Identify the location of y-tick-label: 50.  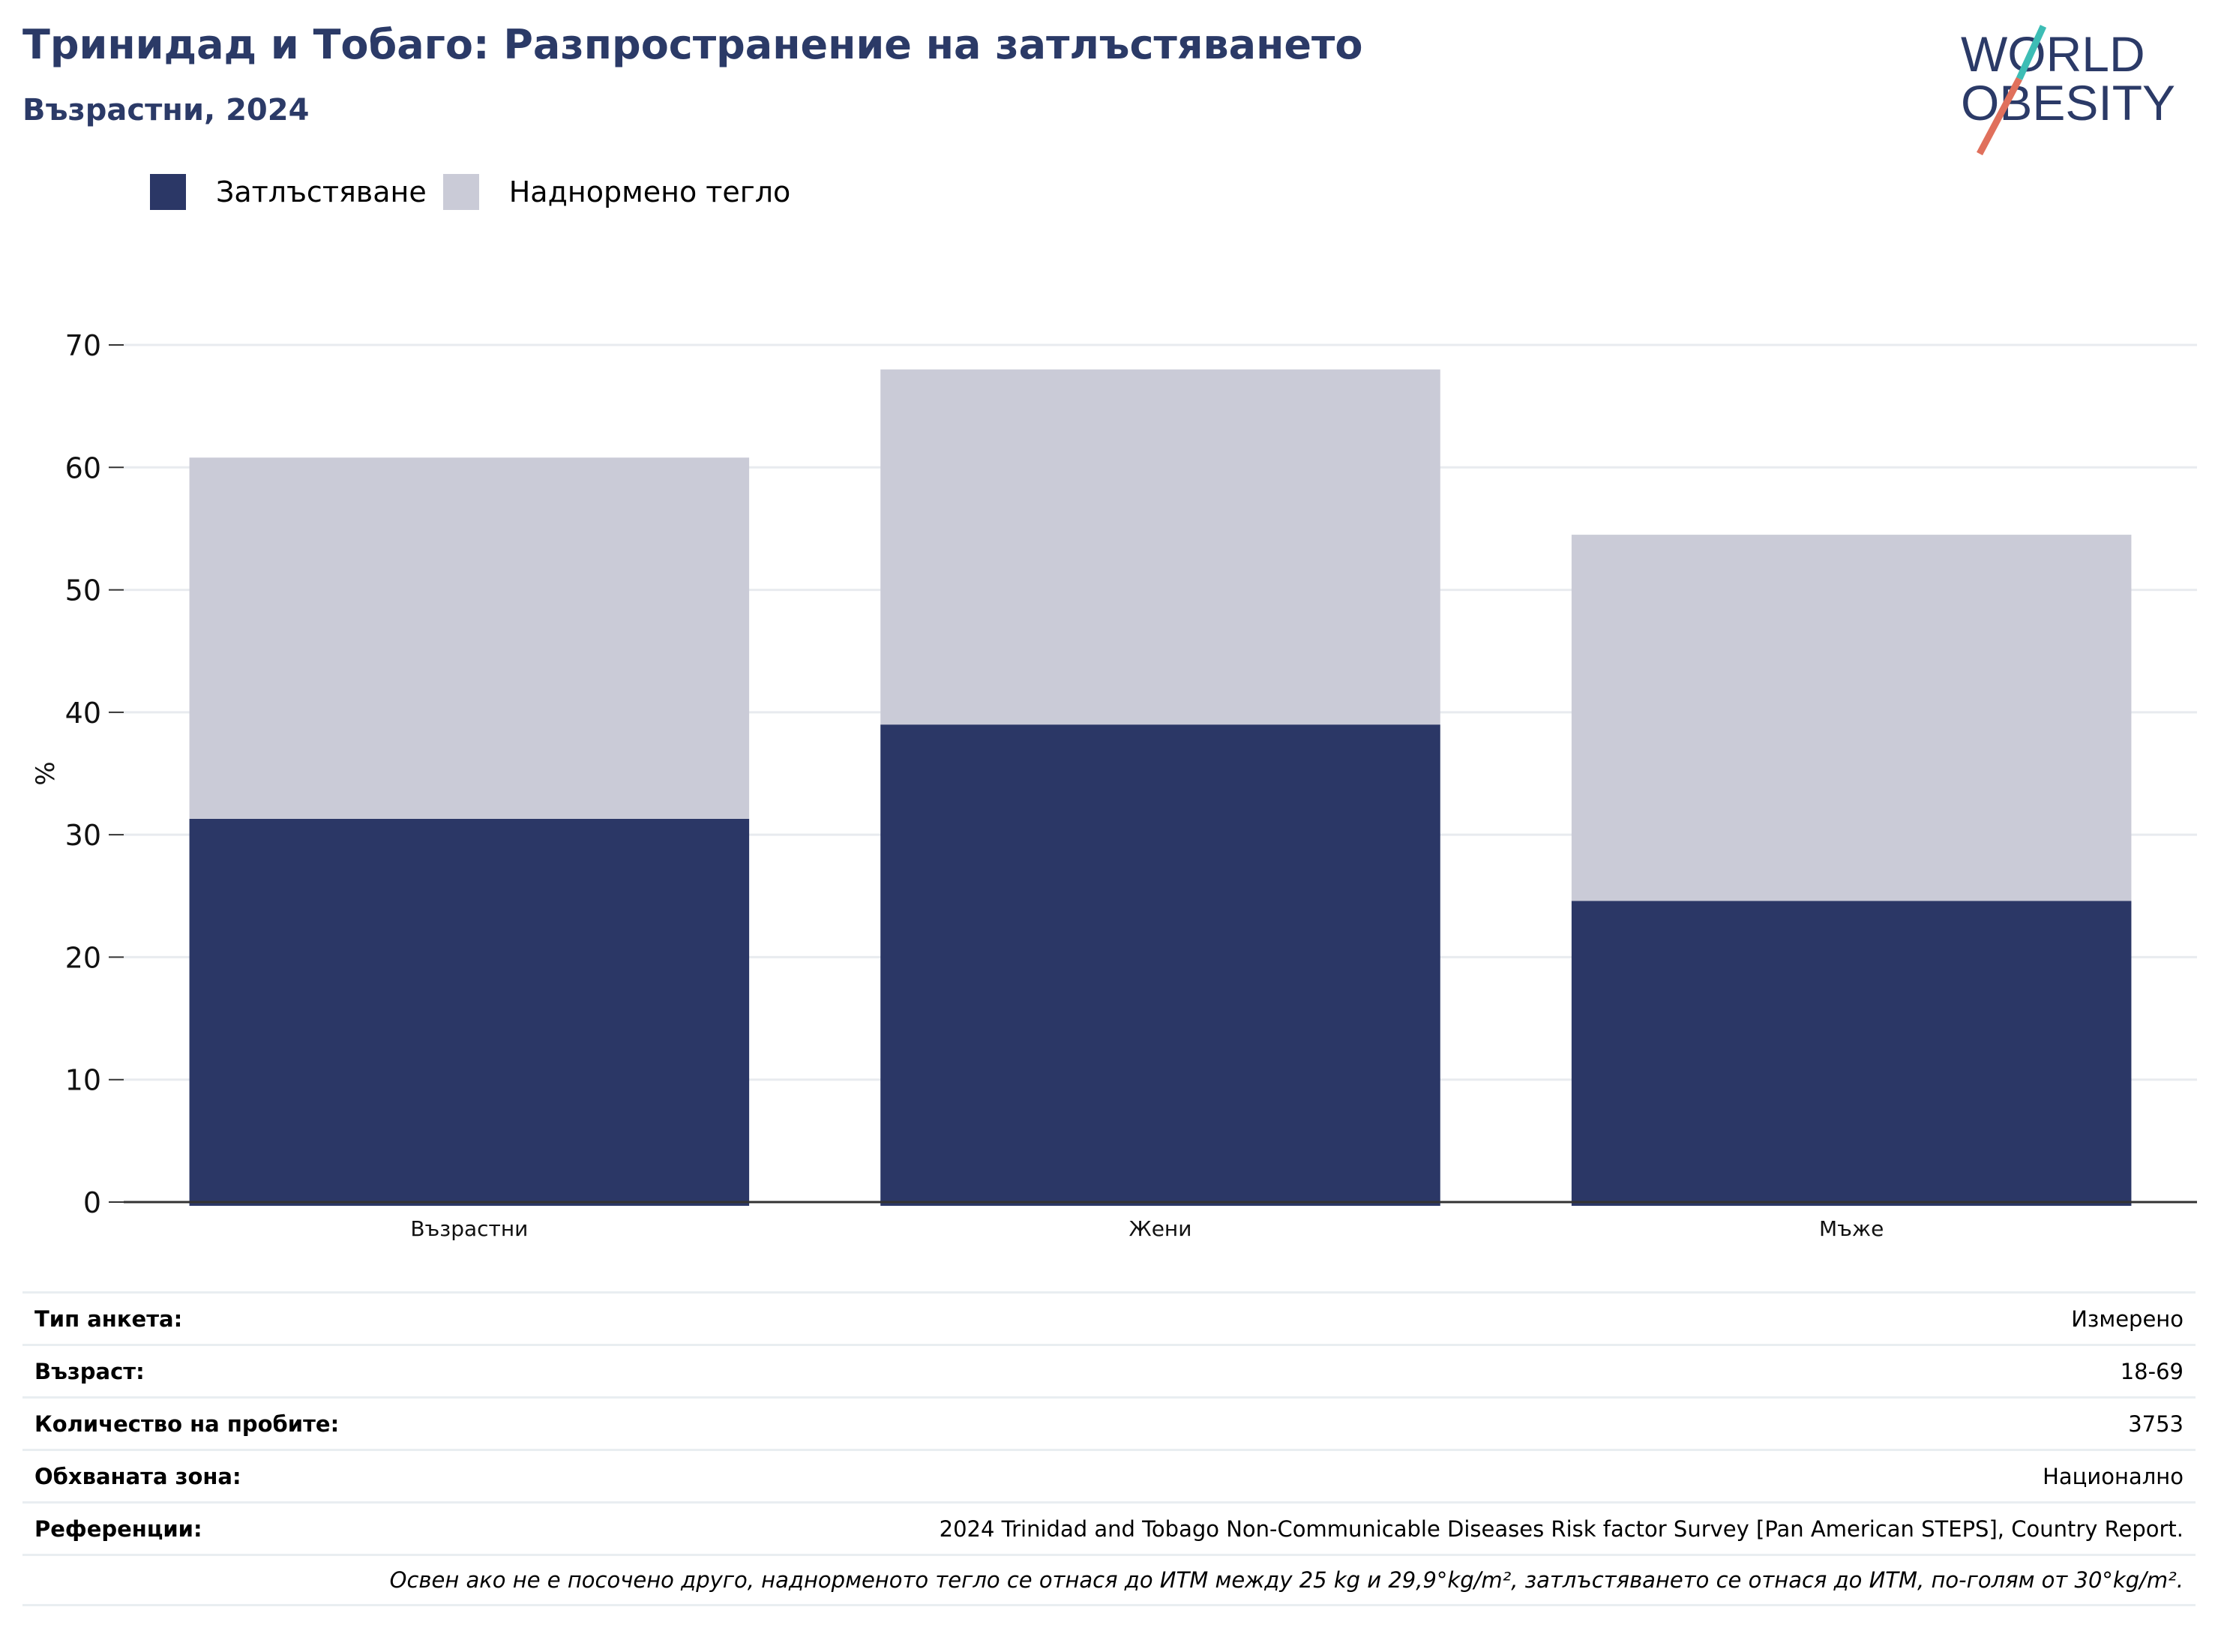
(83, 590).